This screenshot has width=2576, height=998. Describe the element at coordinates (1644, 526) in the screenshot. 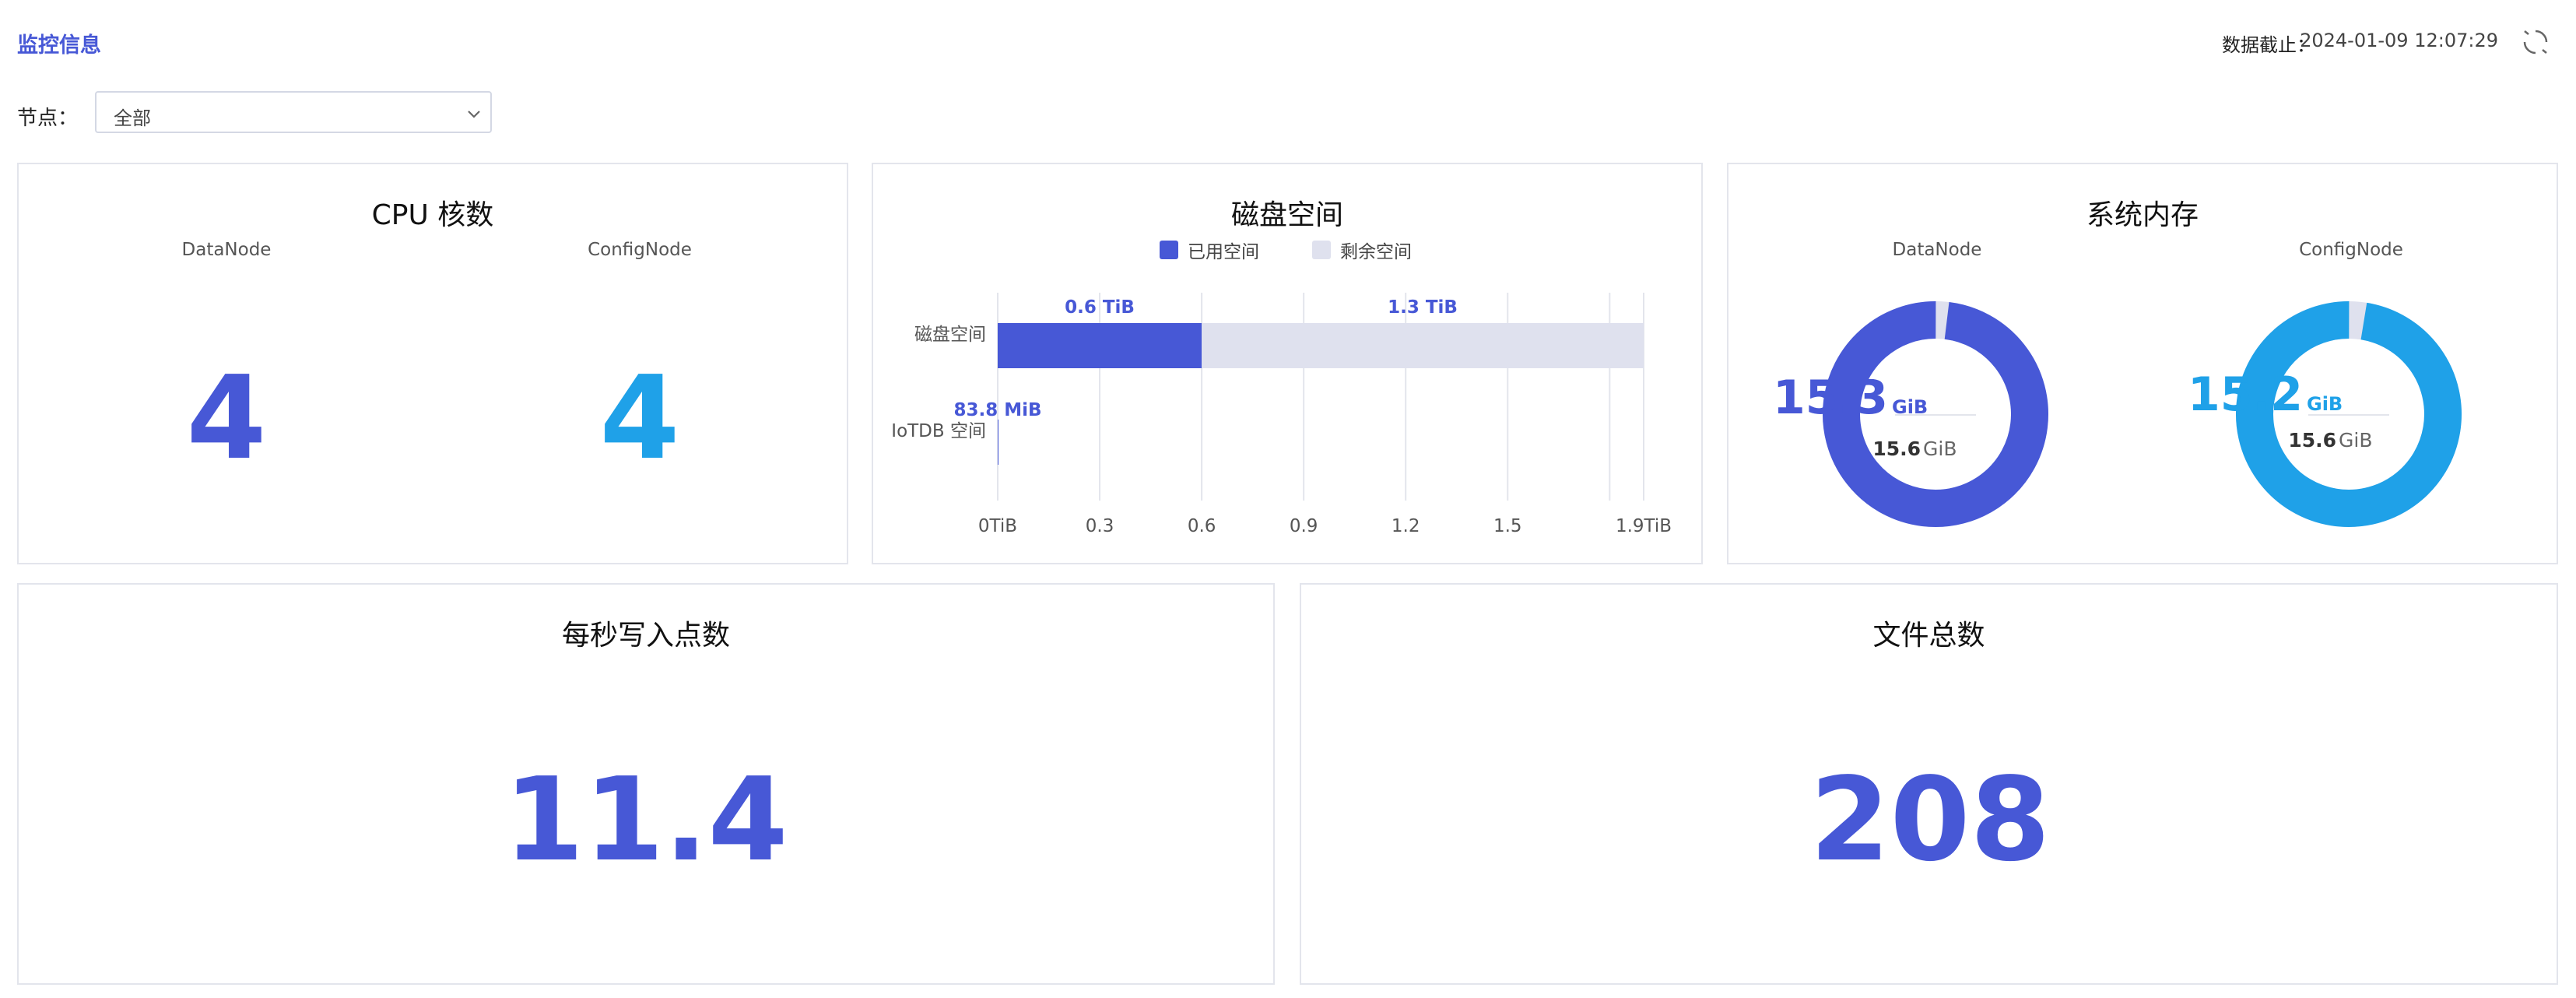

I see `disk-x-tick-label: 1.9TiB` at that location.